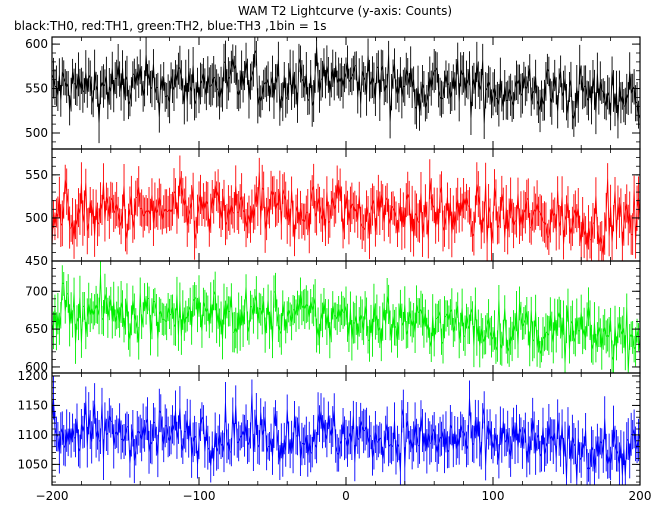  What do you see at coordinates (32, 435) in the screenshot?
I see `y-tick-label: 1100` at bounding box center [32, 435].